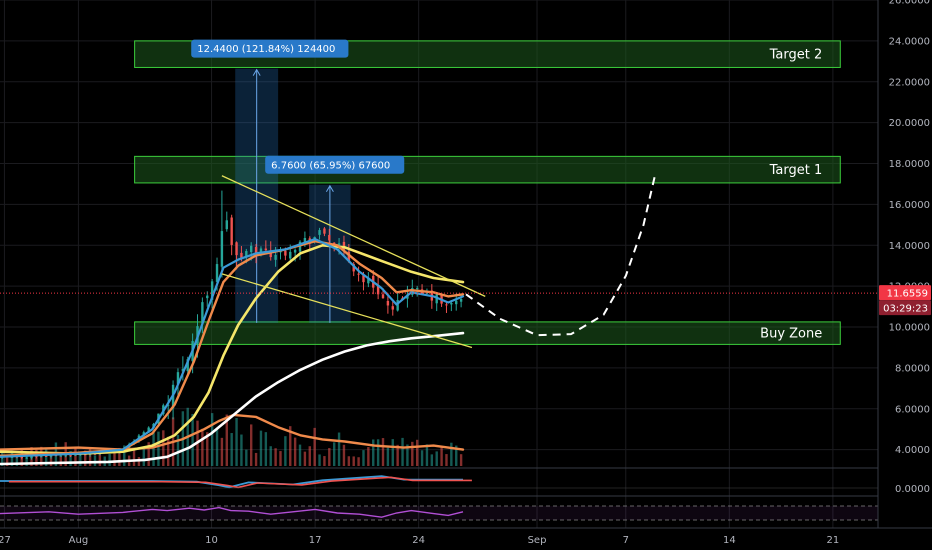  Describe the element at coordinates (537, 540) in the screenshot. I see `time-tick-label: Sep` at that location.